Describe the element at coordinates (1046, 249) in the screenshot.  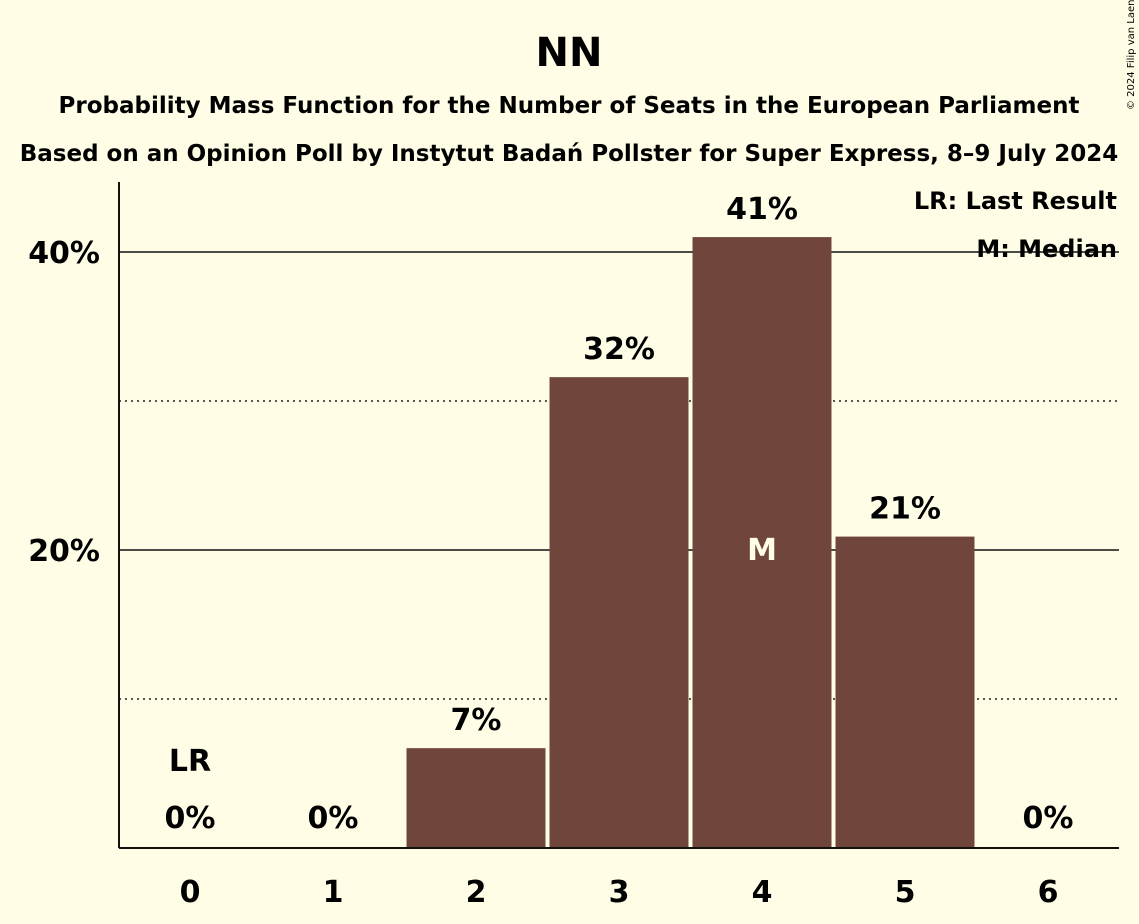
I see `legend-median: M: Median` at that location.